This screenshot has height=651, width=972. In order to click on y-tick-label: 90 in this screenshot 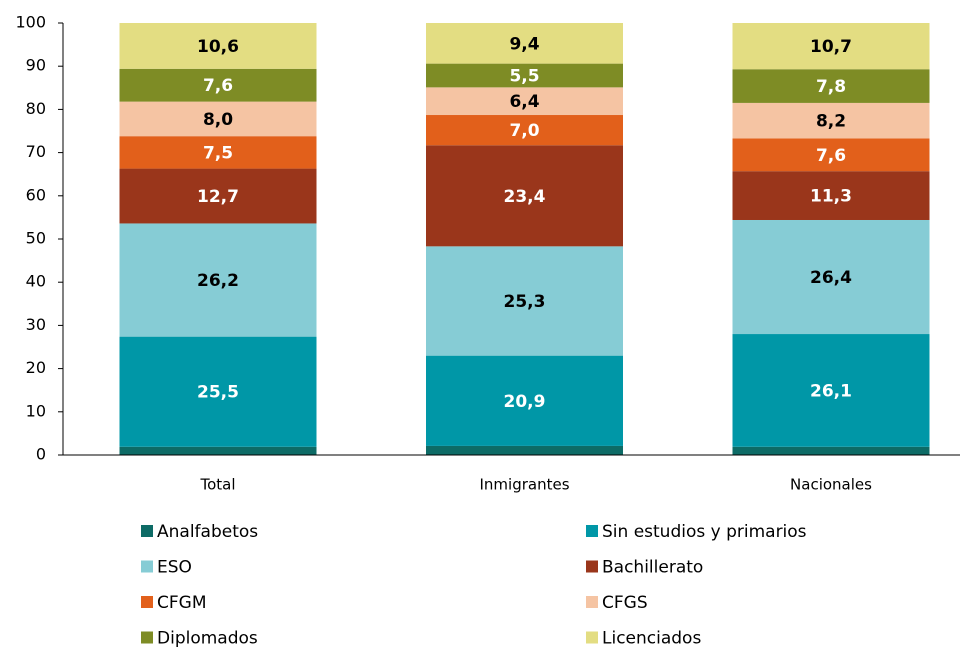, I will do `click(36, 65)`.